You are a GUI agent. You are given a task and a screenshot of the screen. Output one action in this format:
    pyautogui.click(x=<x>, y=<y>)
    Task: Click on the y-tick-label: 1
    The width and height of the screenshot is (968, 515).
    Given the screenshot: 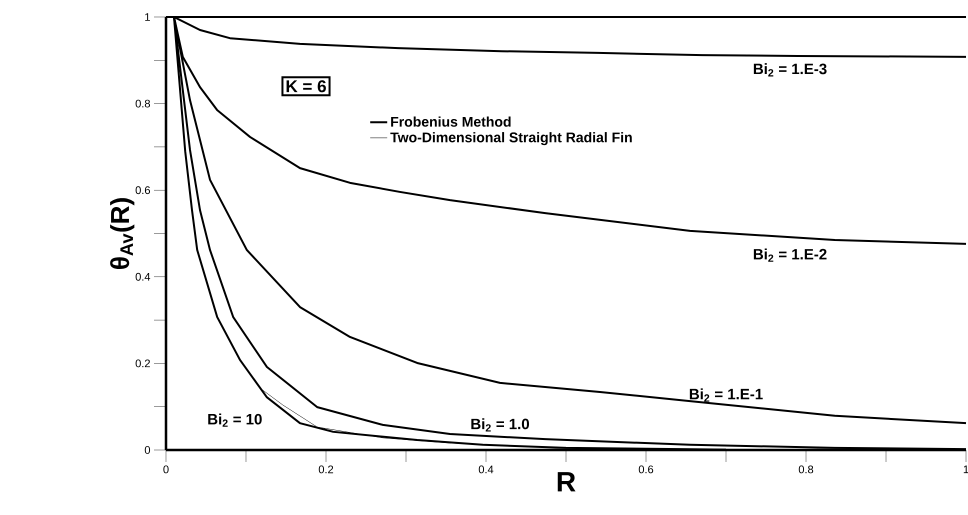 What is the action you would take?
    pyautogui.click(x=147, y=17)
    